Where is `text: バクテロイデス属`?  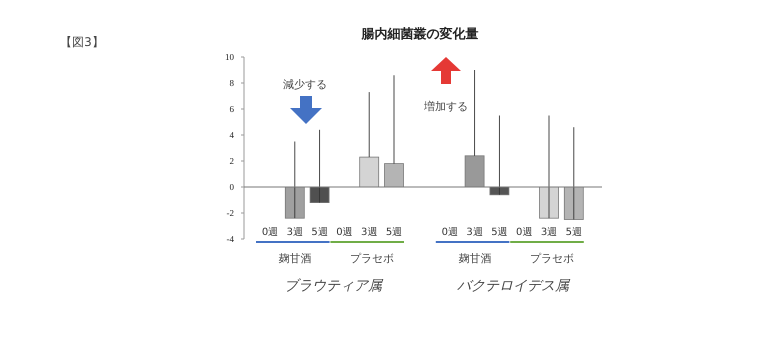 text: バクテロイデス属 is located at coordinates (514, 286).